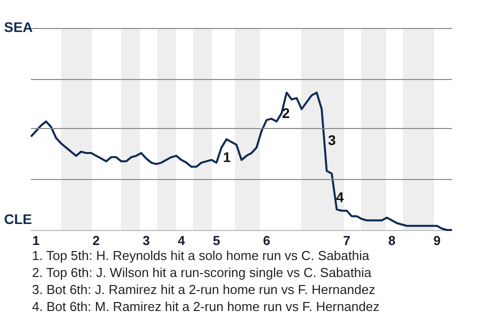 The image size is (480, 320). Describe the element at coordinates (18, 27) in the screenshot. I see `text: SEA` at that location.